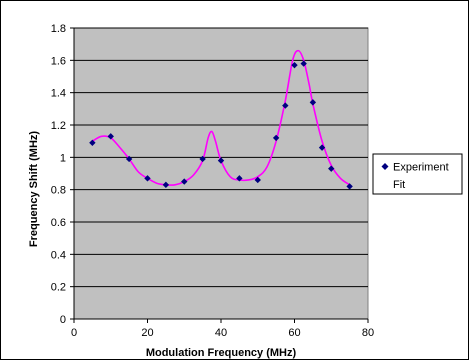  I want to click on y-tick-label: 0.2, so click(58, 288).